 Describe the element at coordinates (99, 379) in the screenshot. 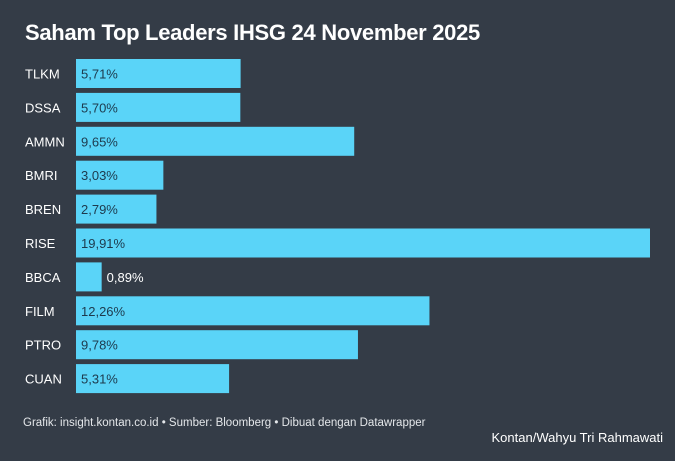

I see `value-label: 5,31%` at that location.